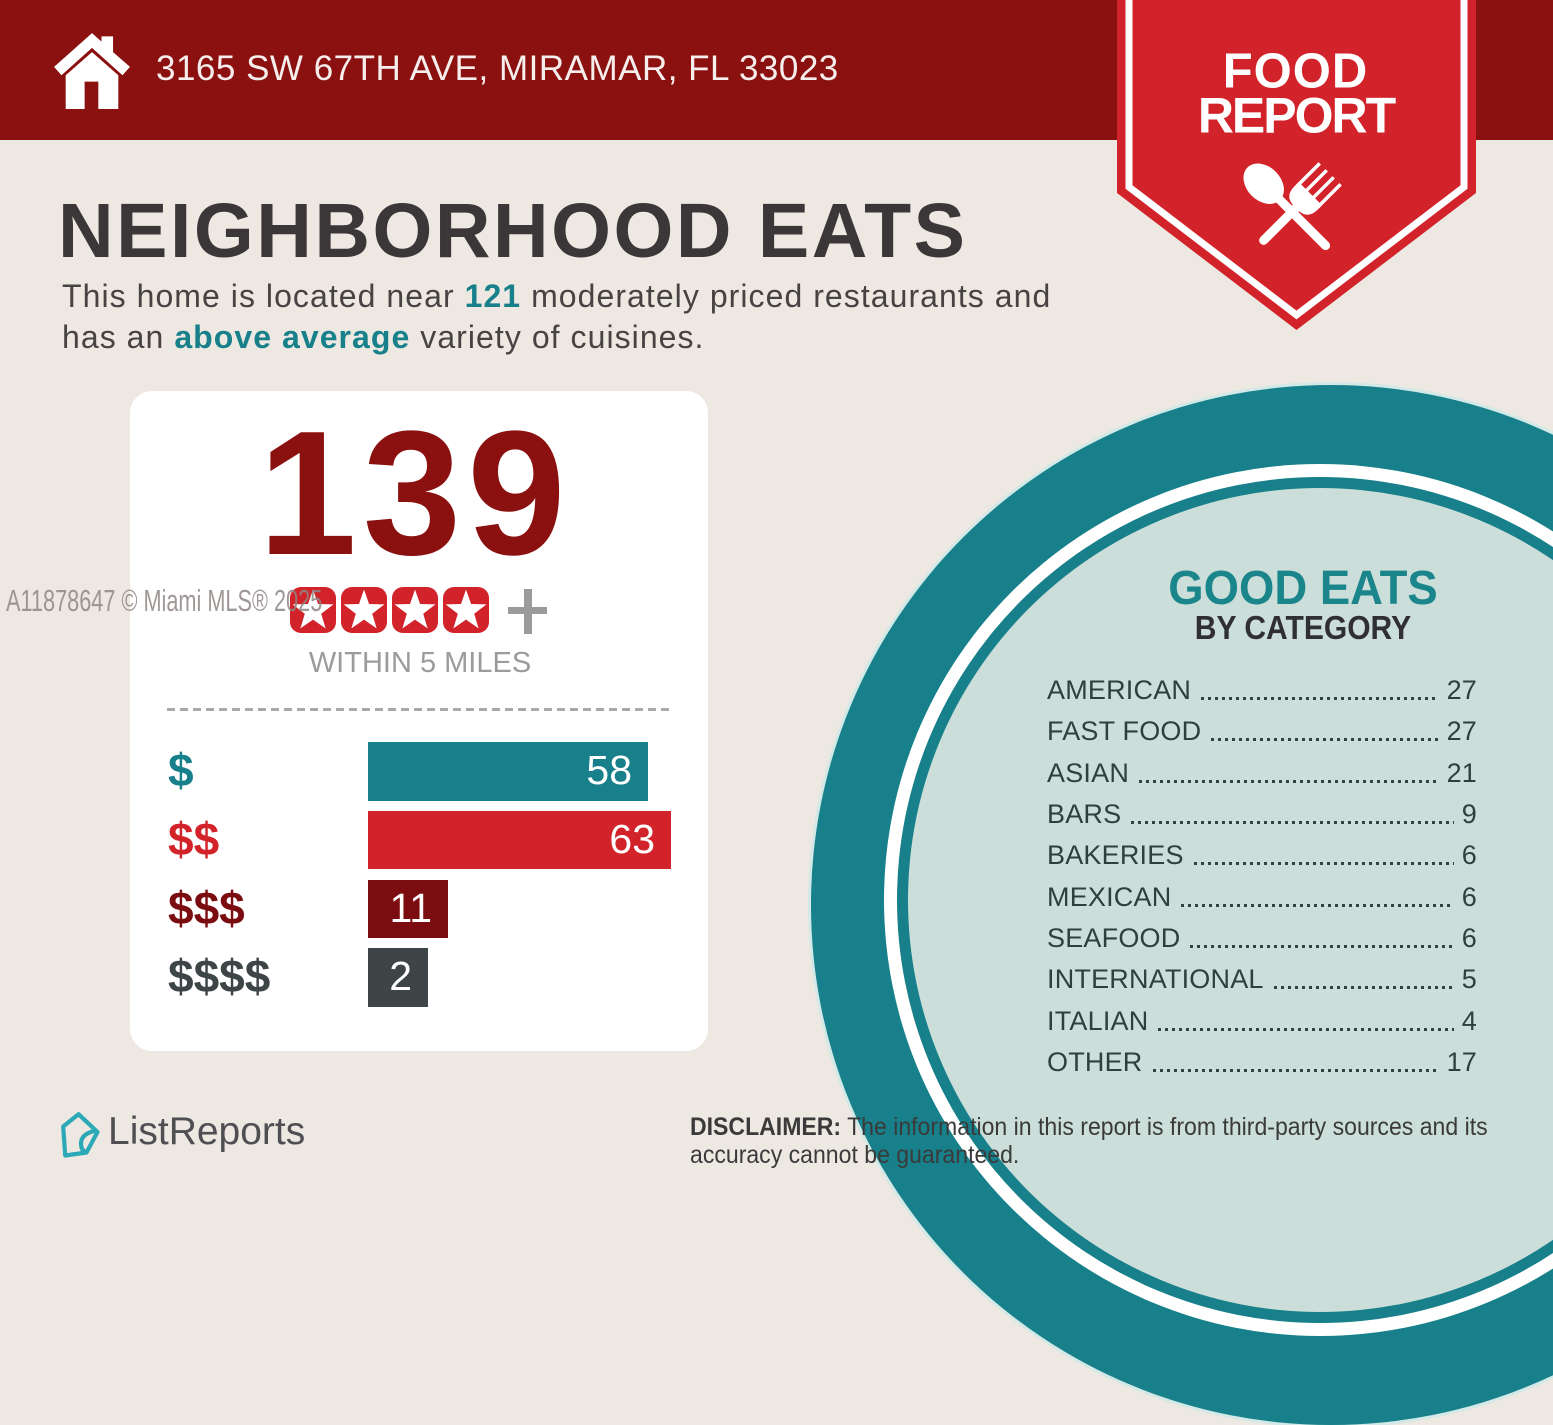 The width and height of the screenshot is (1553, 1425). What do you see at coordinates (1297, 116) in the screenshot?
I see `svg-text: REPORT` at bounding box center [1297, 116].